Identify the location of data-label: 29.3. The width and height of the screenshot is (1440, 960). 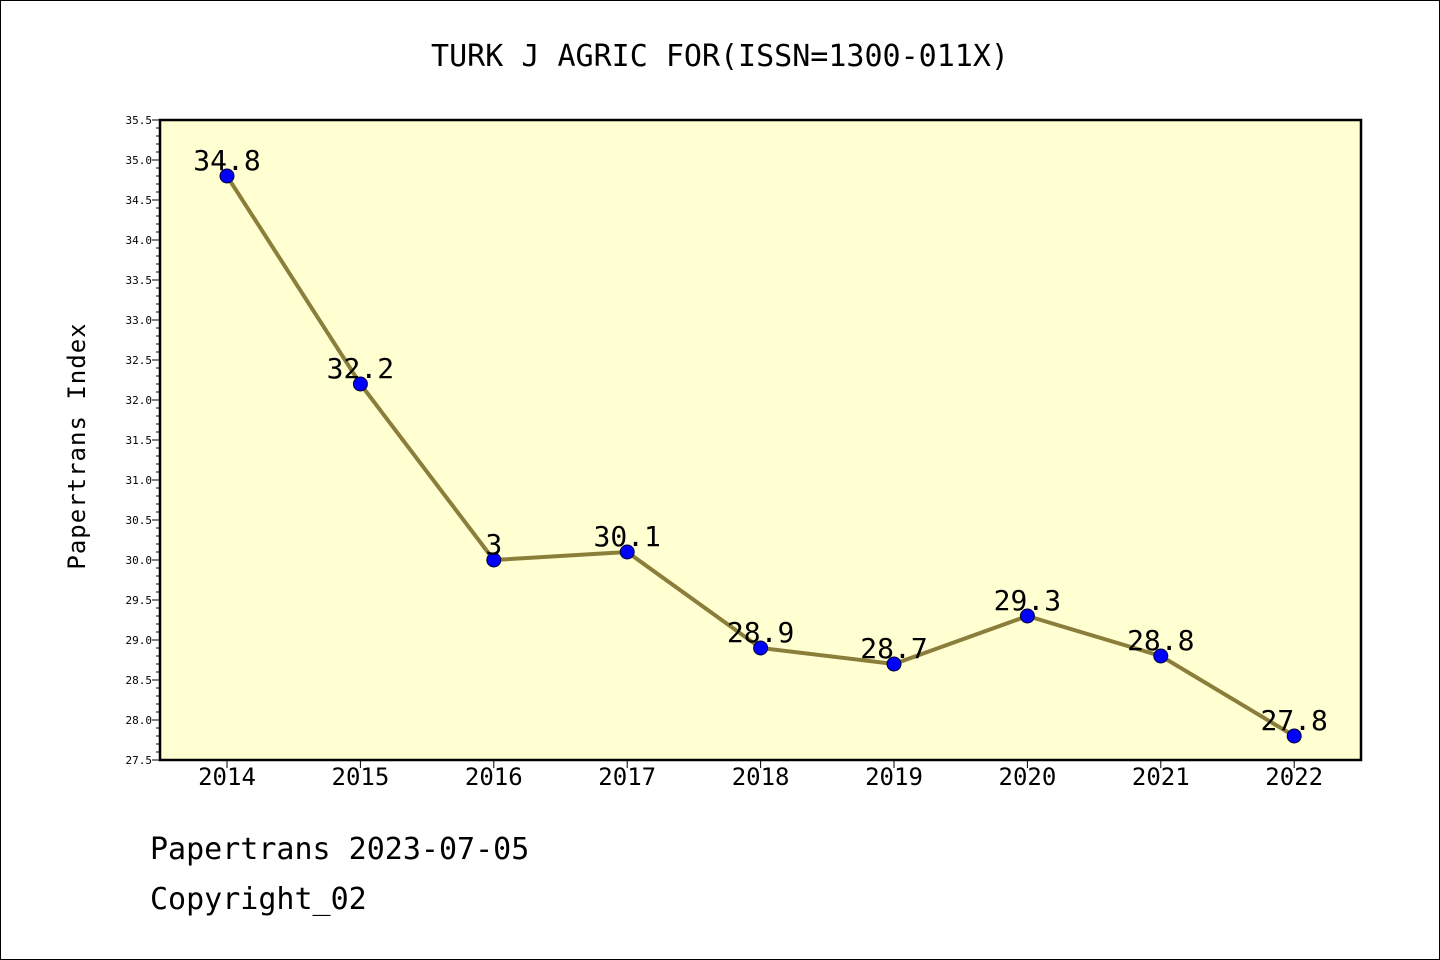
(1027, 600).